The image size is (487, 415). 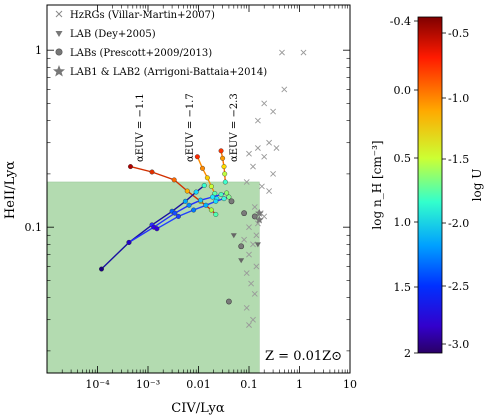 I want to click on legend-marker-triangle, so click(x=59, y=34).